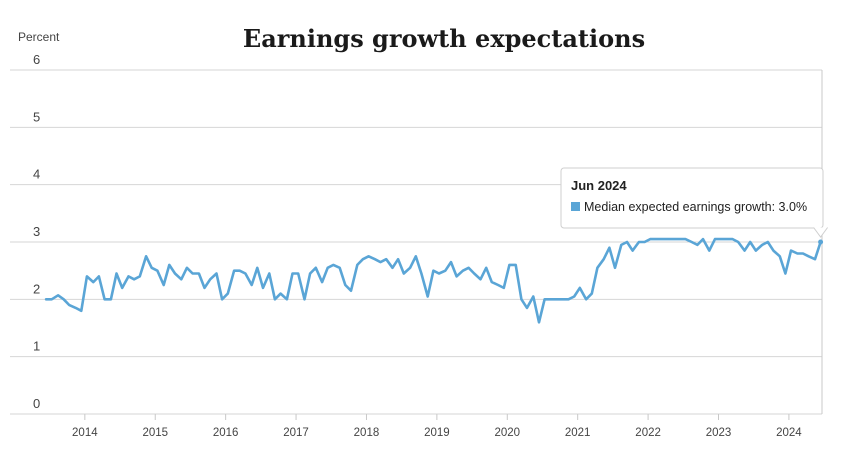  I want to click on tooltip-value: Median expected earnings growth: 3.0%, so click(695, 207).